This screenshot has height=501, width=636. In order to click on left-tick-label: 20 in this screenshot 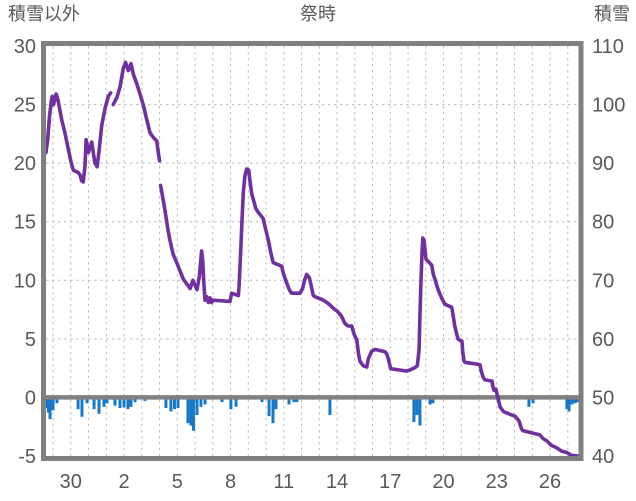, I will do `click(25, 164)`.